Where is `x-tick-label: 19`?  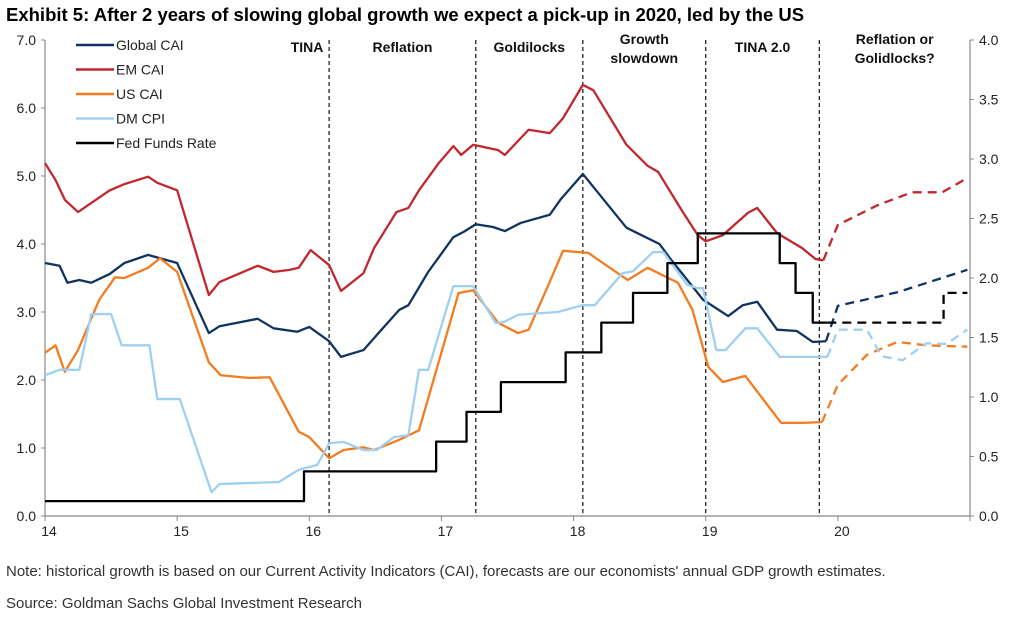
x-tick-label: 19 is located at coordinates (710, 531).